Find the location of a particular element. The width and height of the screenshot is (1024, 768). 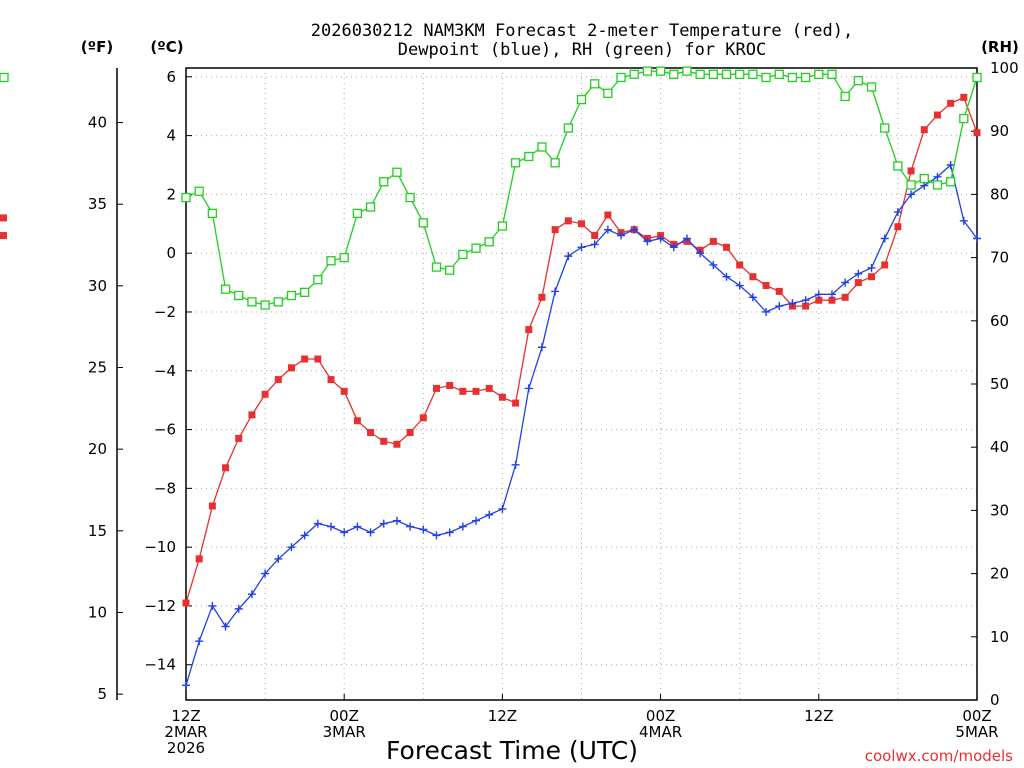

celsius-tick-label: 2 is located at coordinates (171, 194).